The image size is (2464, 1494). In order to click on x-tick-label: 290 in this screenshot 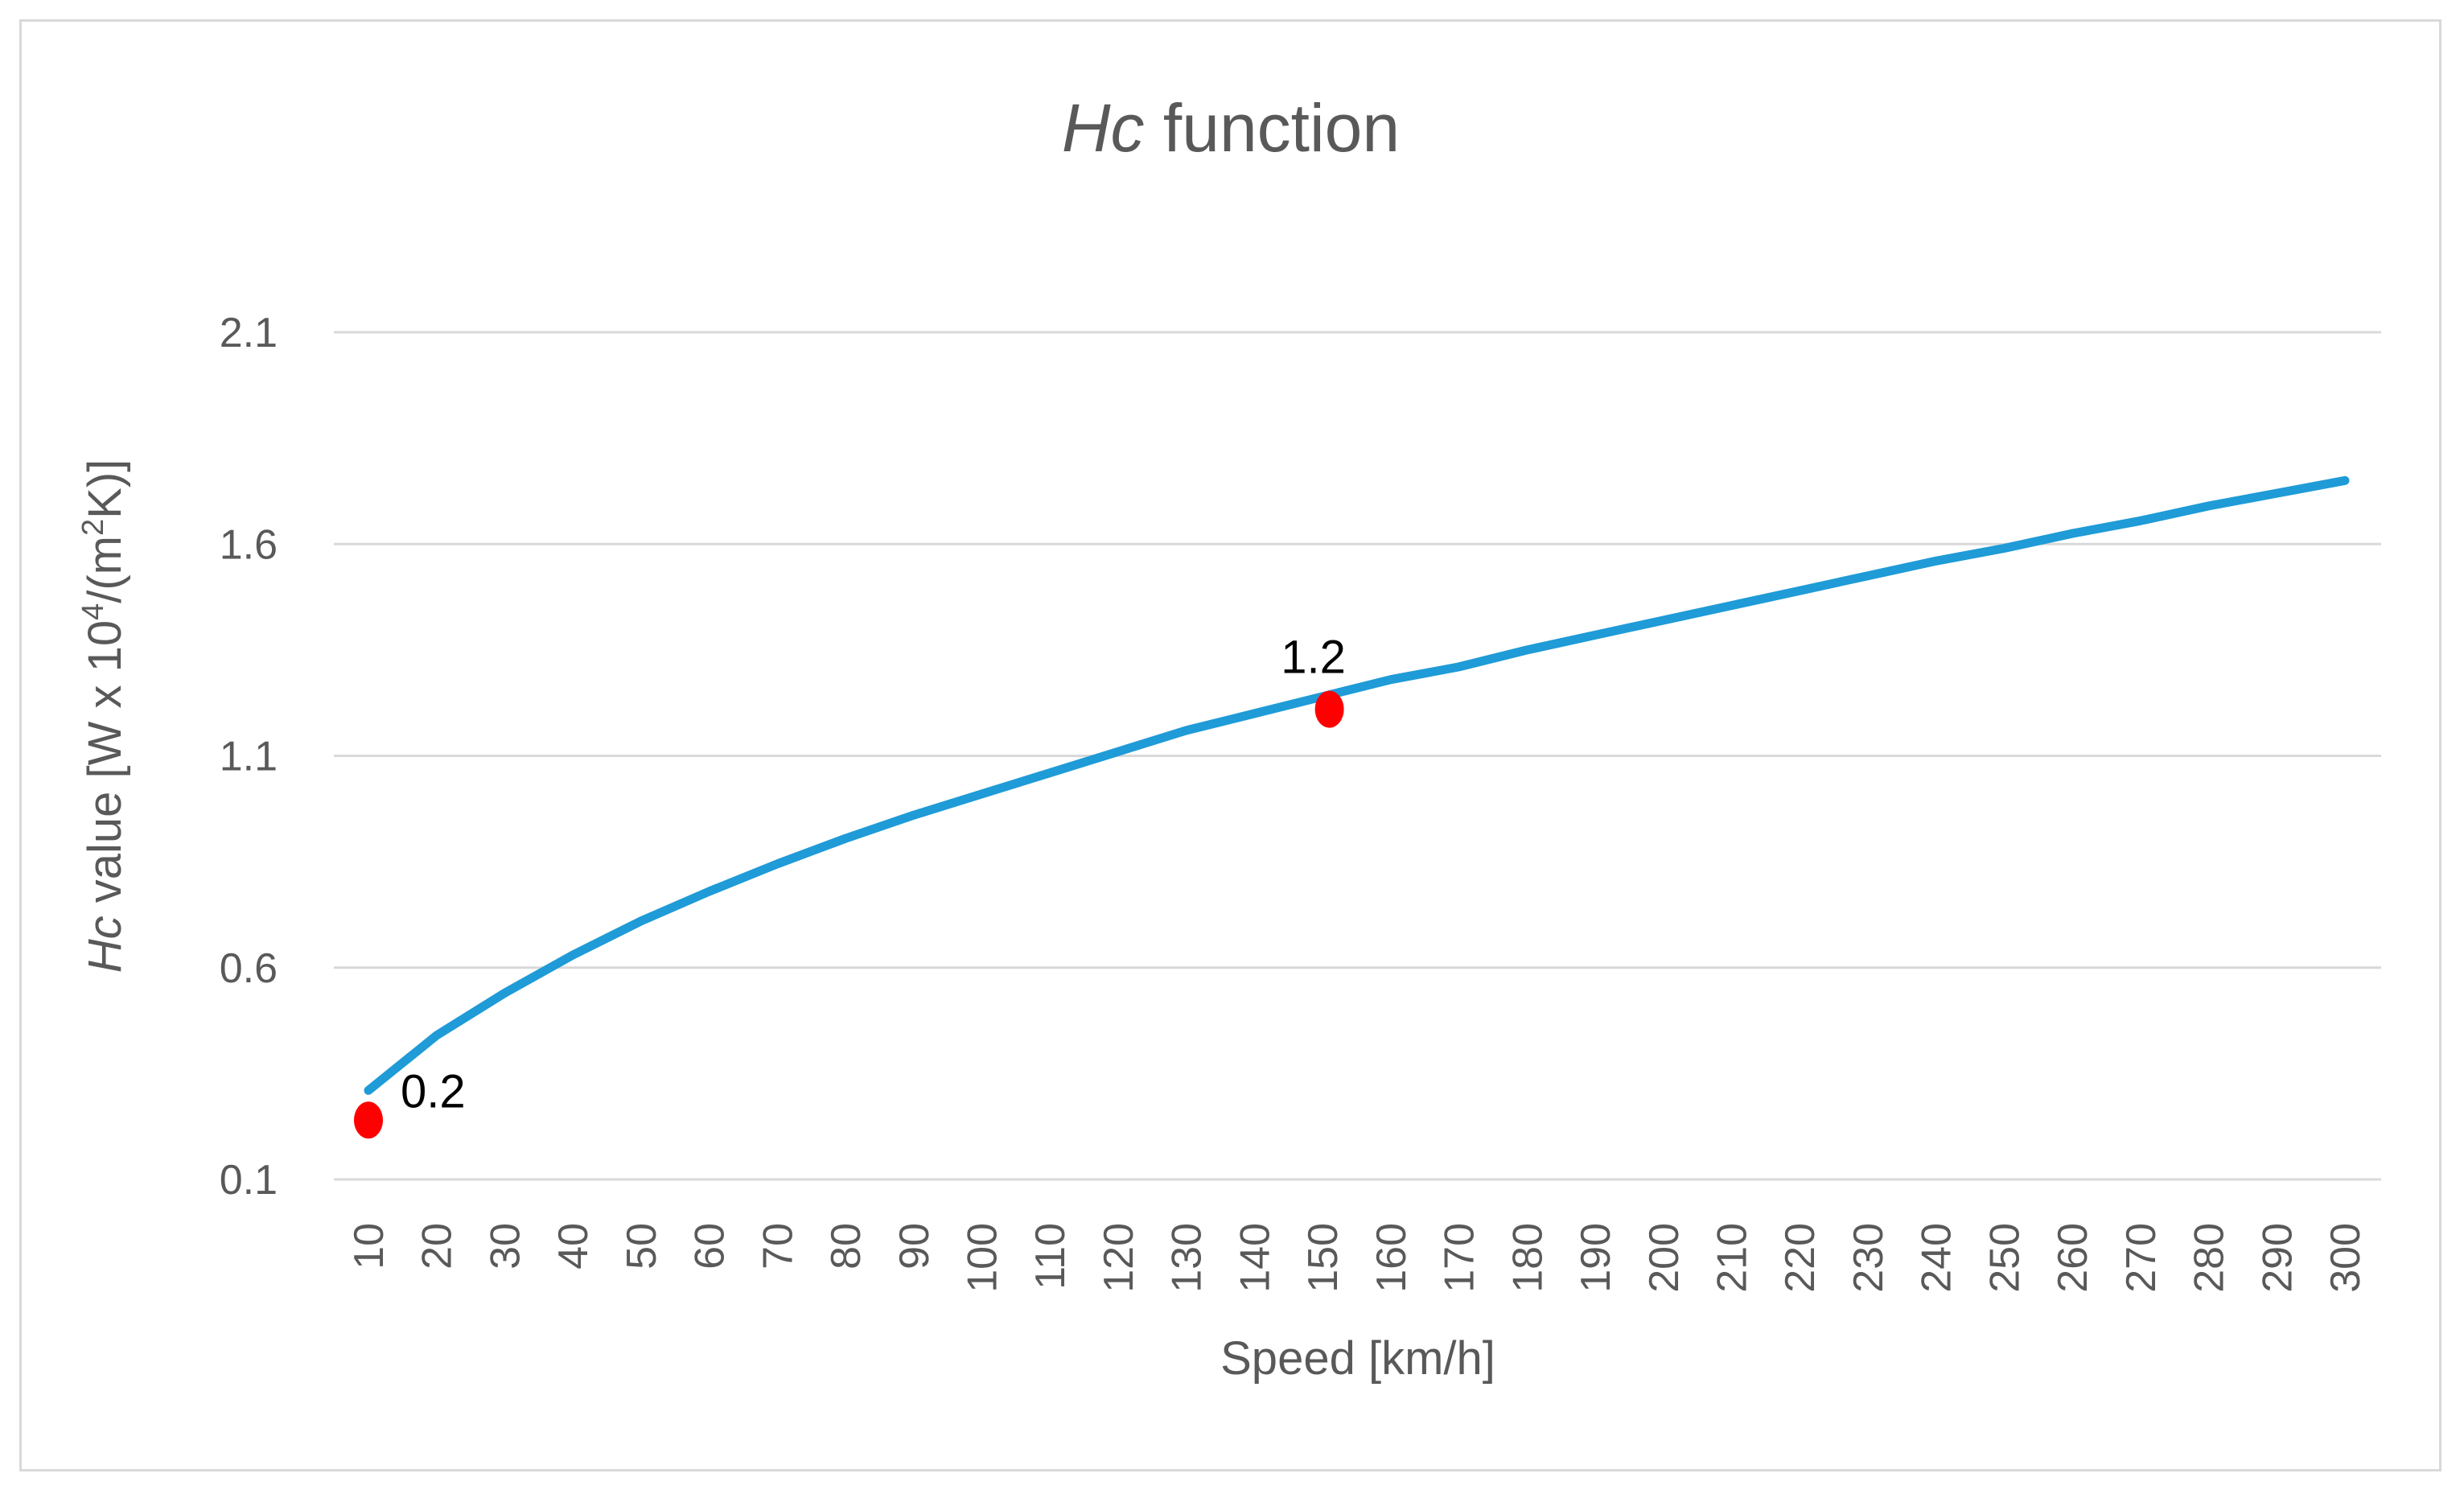, I will do `click(2277, 1258)`.